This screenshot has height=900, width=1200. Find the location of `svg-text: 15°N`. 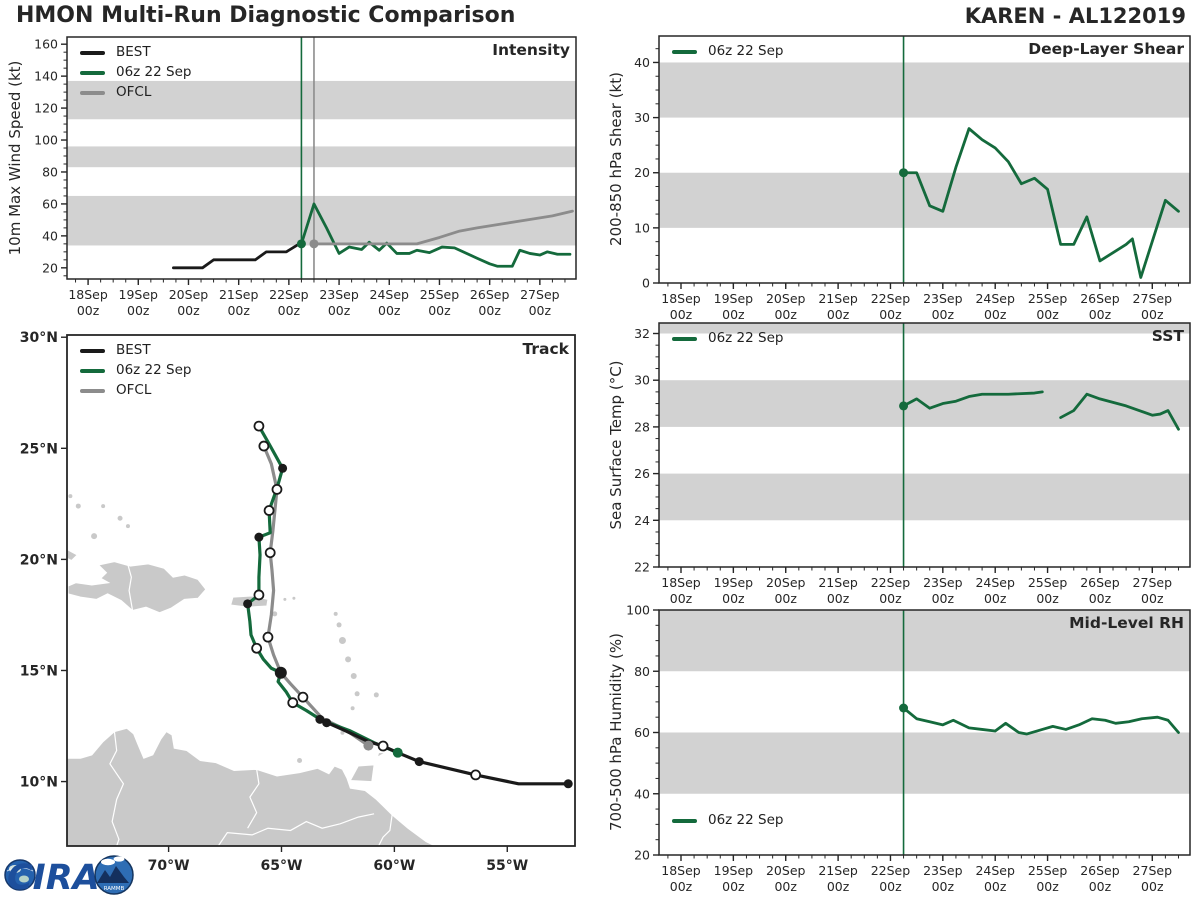

svg-text: 15°N is located at coordinates (39, 671).